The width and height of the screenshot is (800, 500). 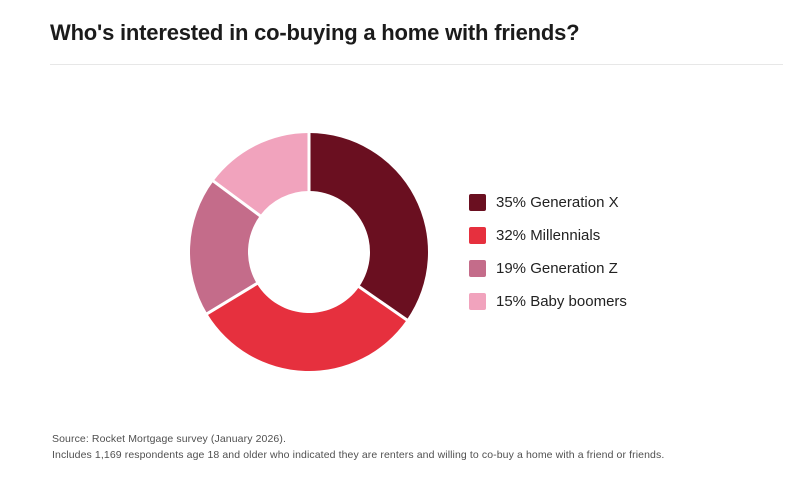 I want to click on legend-row-baby-boomers: 15% Baby boomers, so click(x=548, y=301).